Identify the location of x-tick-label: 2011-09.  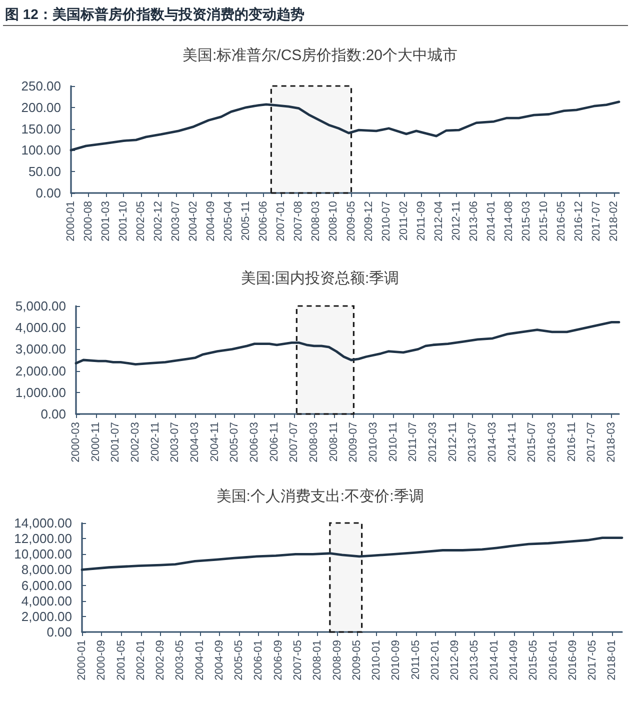
(421, 221).